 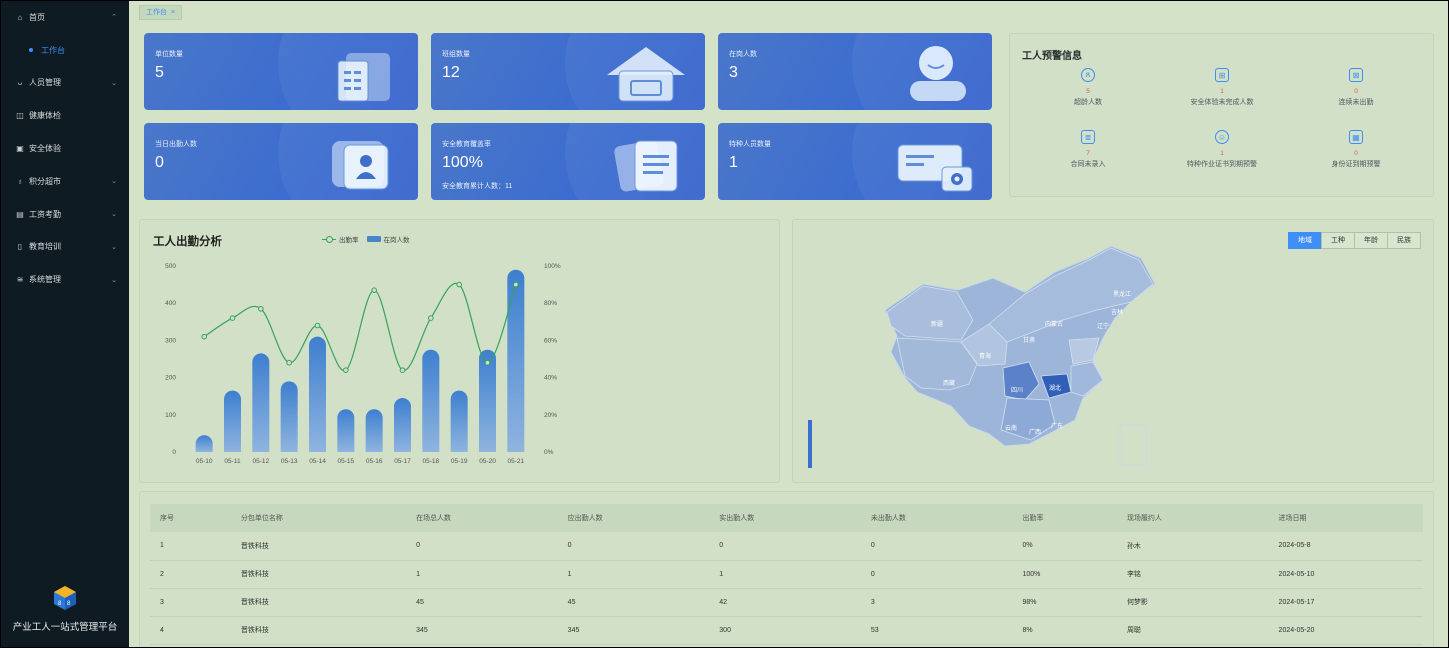 What do you see at coordinates (733, 162) in the screenshot?
I see `stat-value: 1` at bounding box center [733, 162].